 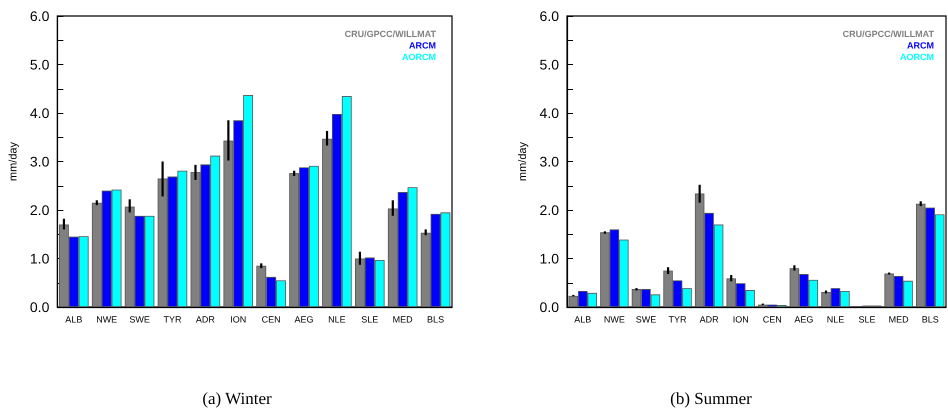 What do you see at coordinates (237, 398) in the screenshot?
I see `text: (a) Winter` at bounding box center [237, 398].